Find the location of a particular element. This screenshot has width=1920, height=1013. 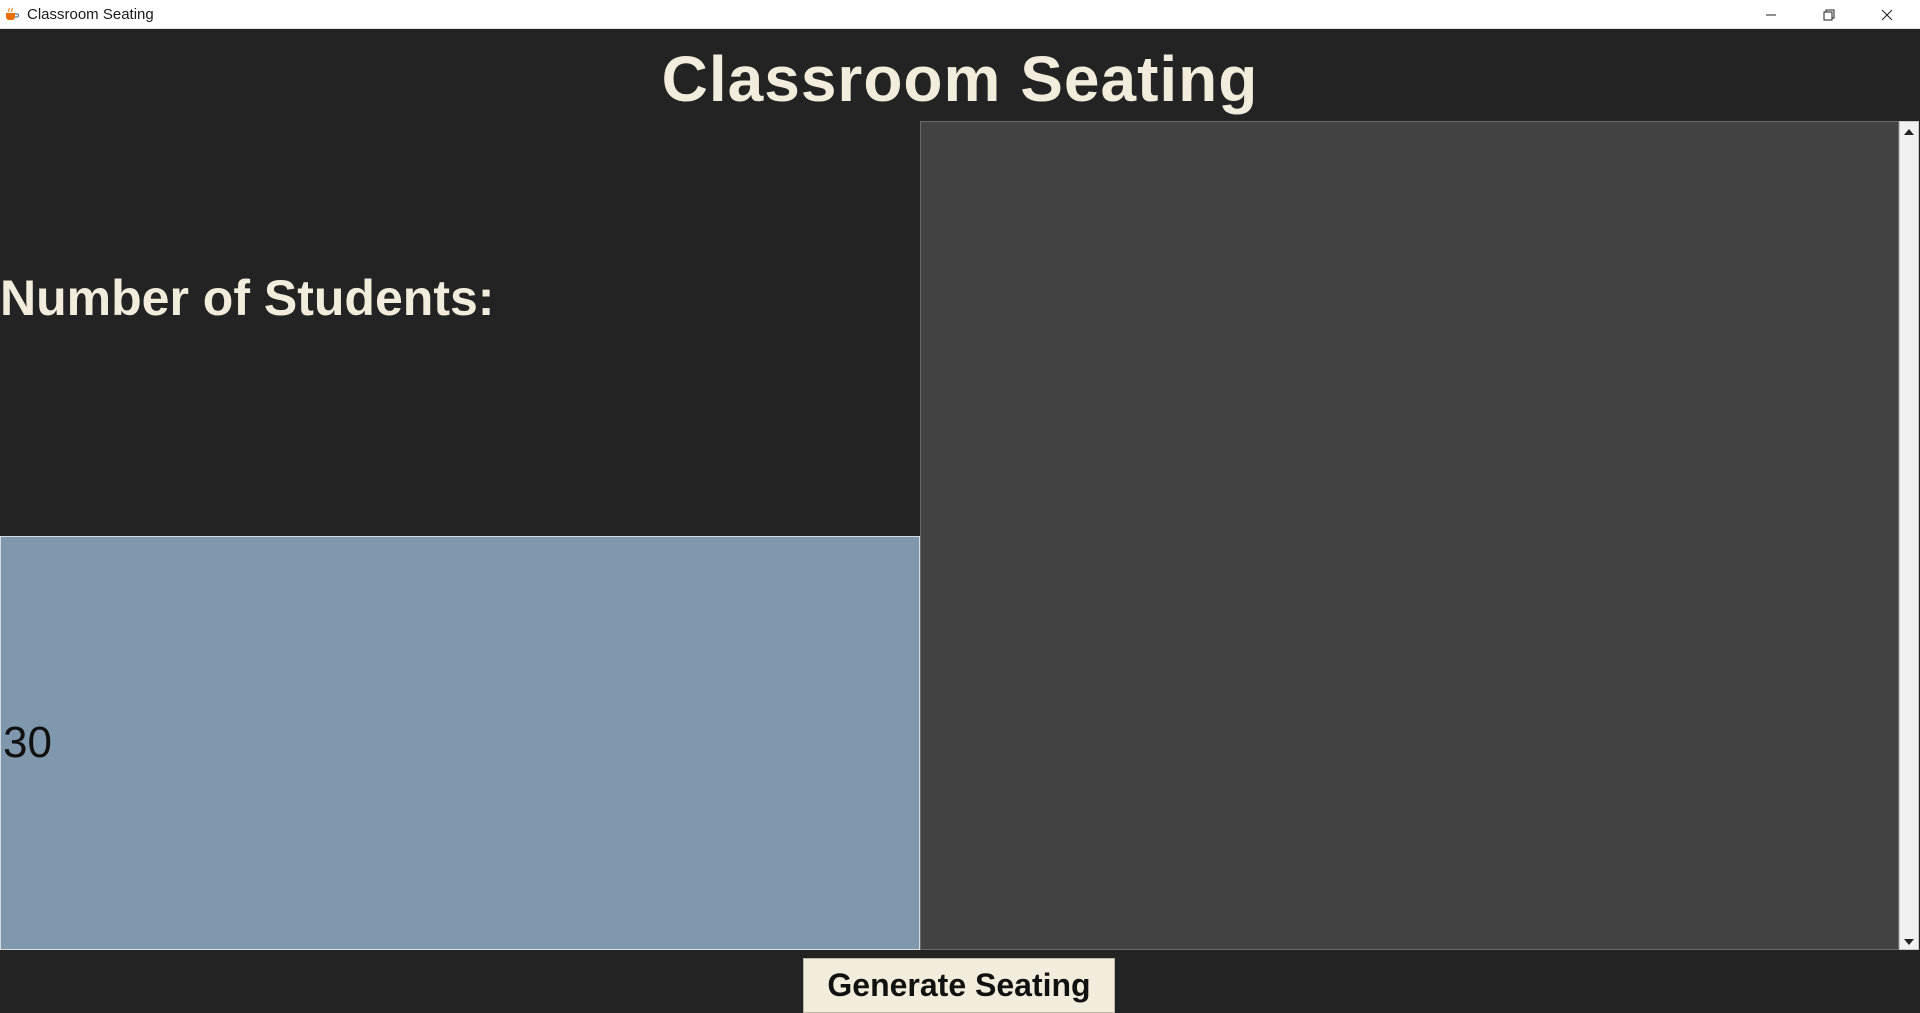

java-cup-icon is located at coordinates (12, 14).